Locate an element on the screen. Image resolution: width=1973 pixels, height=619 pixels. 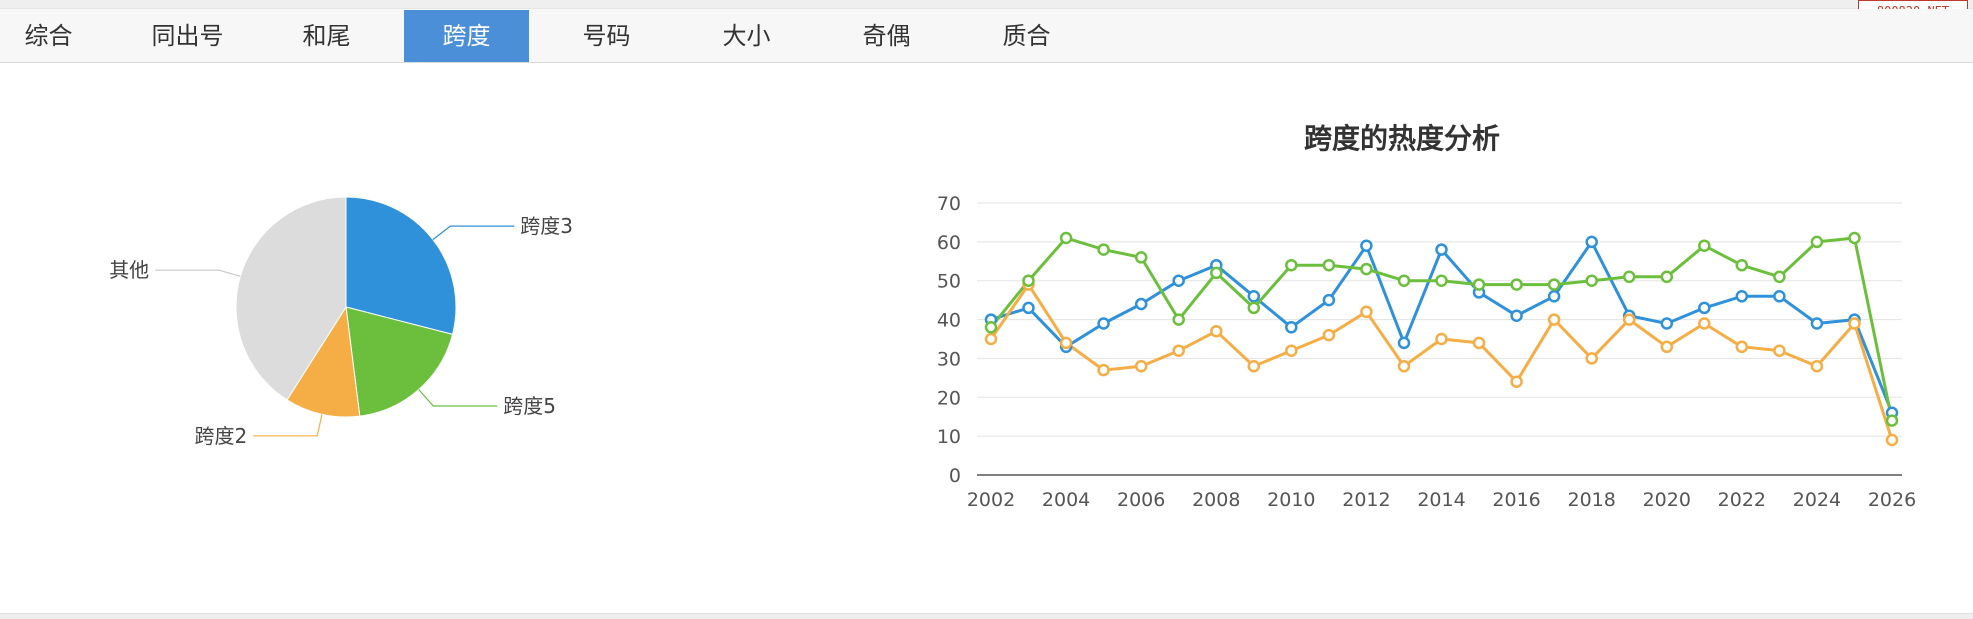
pie-label-1: 跨度5 is located at coordinates (529, 406).